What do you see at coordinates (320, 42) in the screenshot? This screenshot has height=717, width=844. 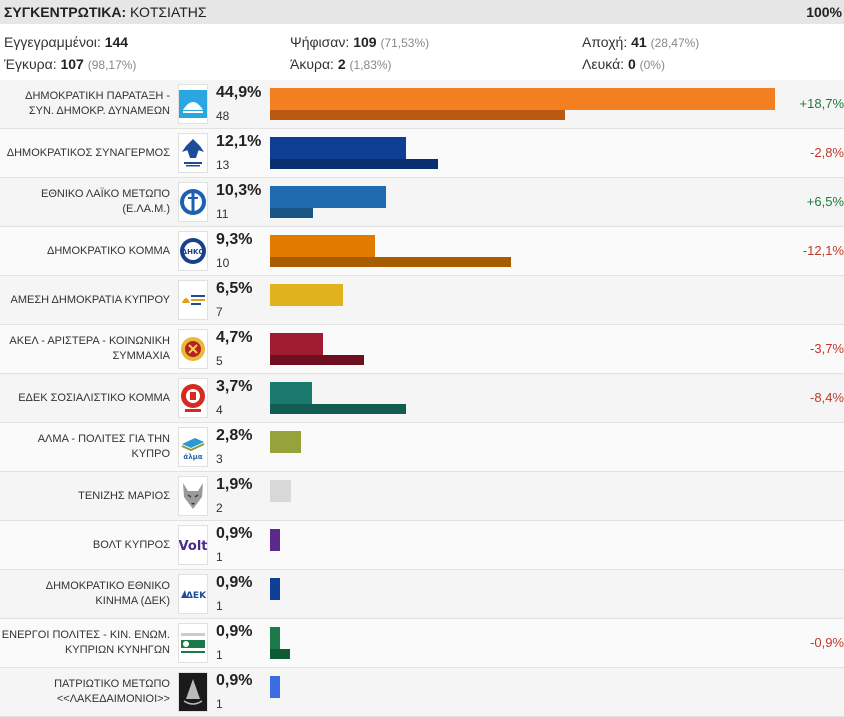 I see `stat-voted-label: Ψήφισαν:` at bounding box center [320, 42].